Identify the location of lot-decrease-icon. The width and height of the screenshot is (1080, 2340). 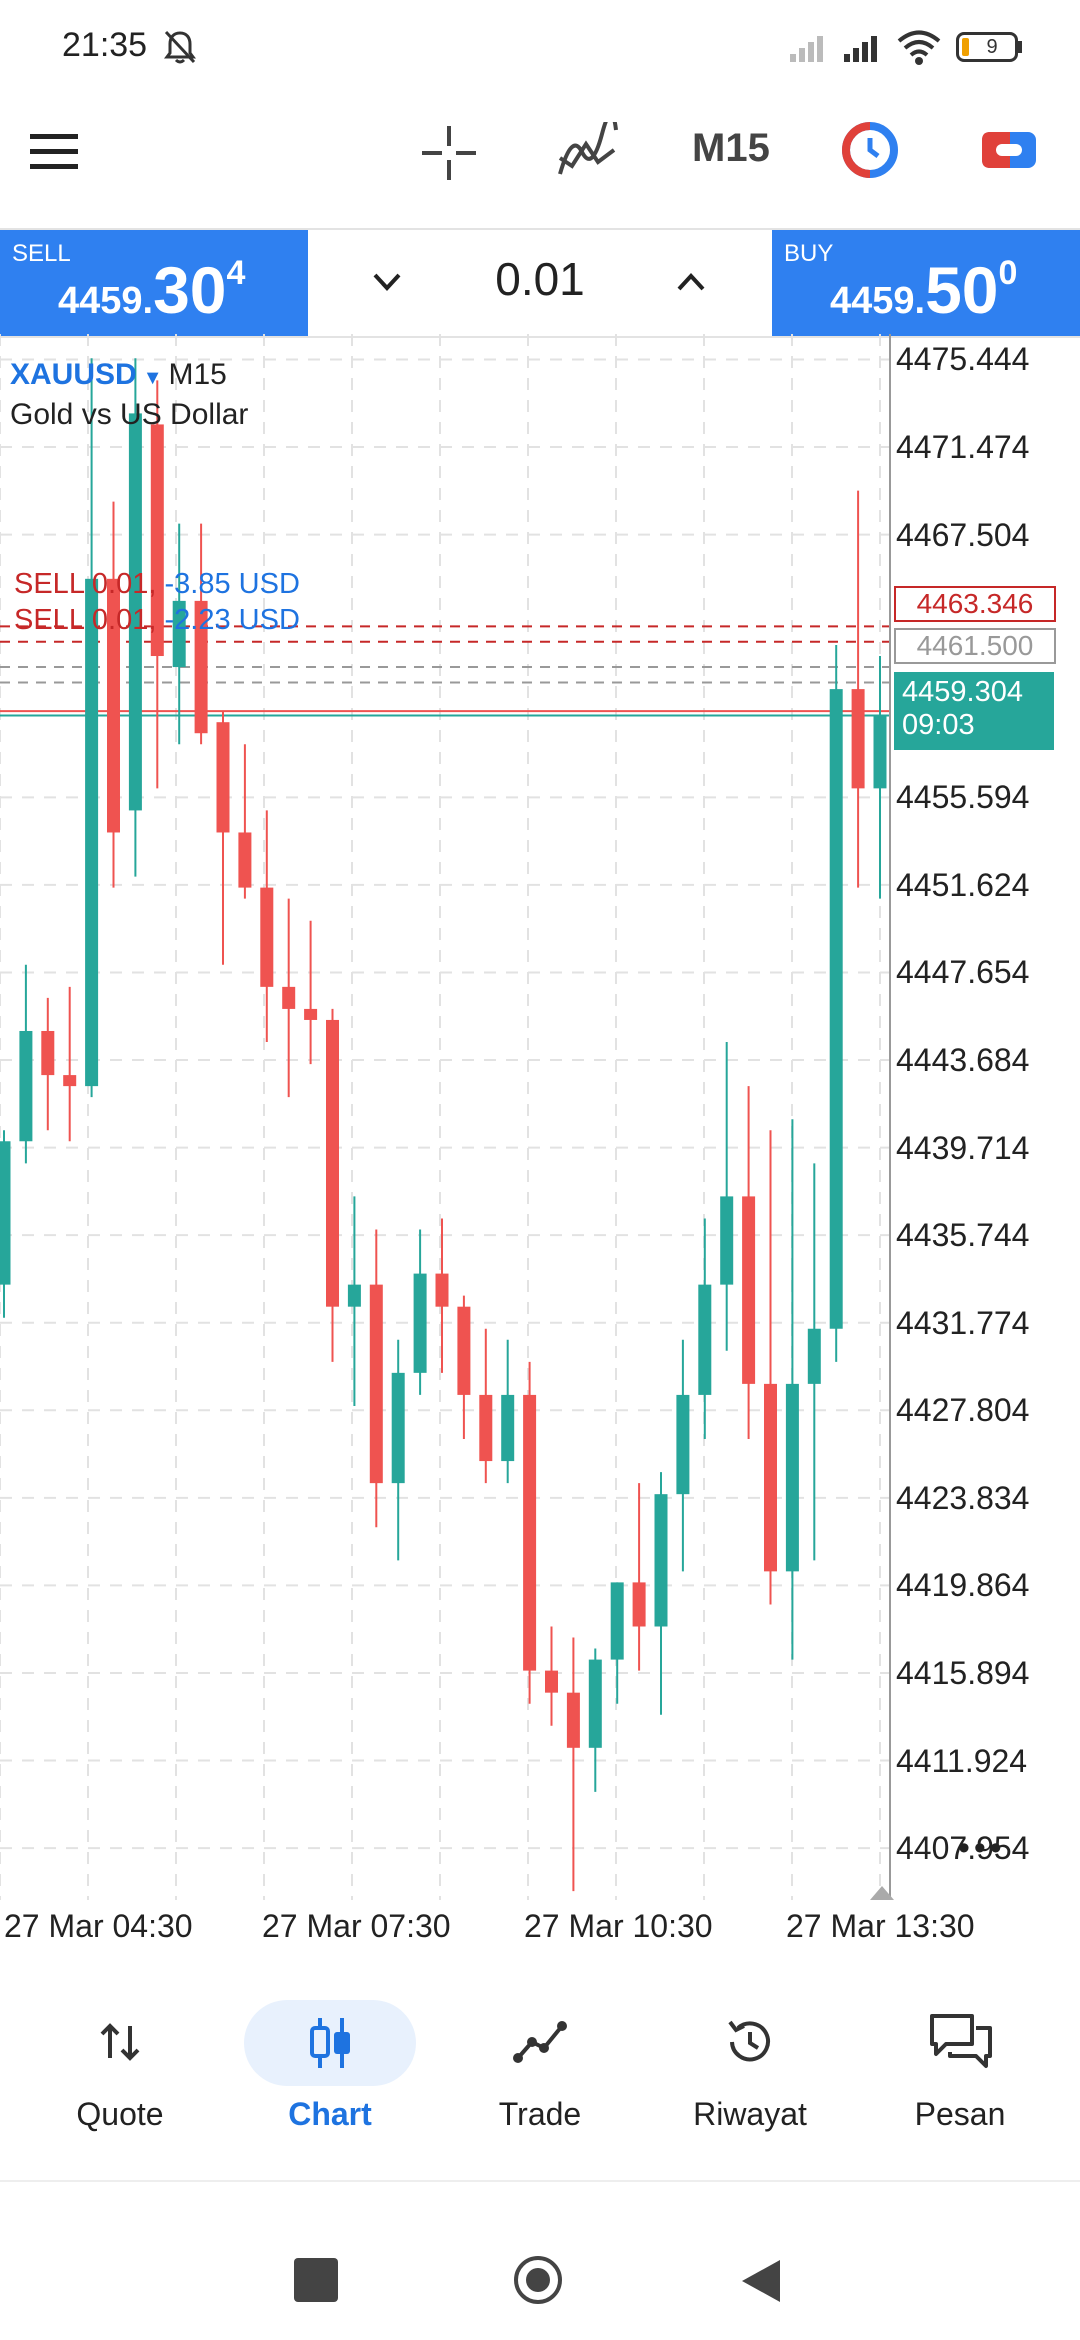
(387, 282).